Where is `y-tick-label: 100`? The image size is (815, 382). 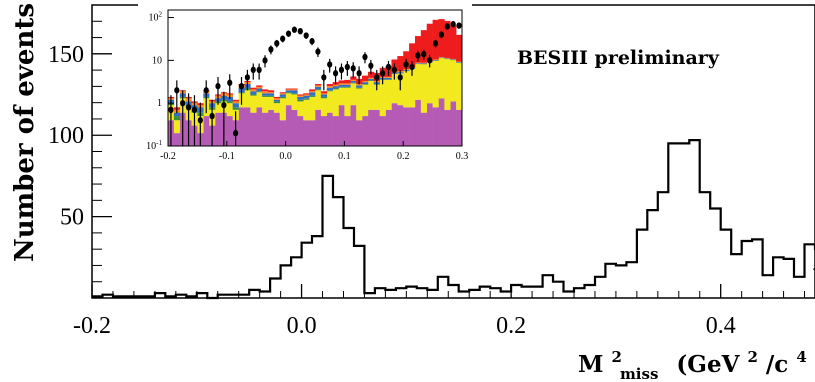 y-tick-label: 100 is located at coordinates (66, 136).